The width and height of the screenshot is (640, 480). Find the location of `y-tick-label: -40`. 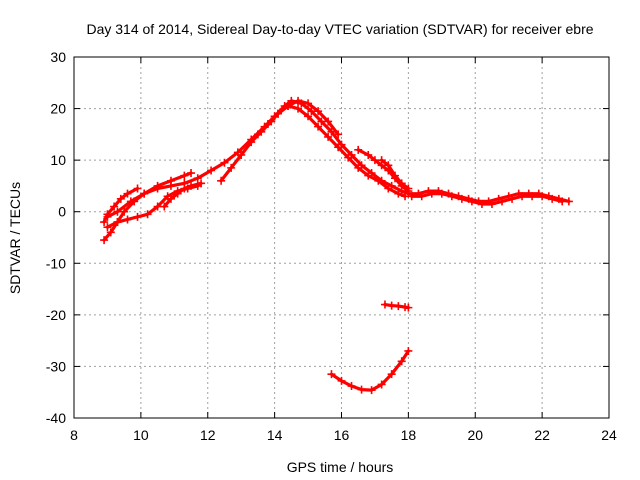

y-tick-label: -40 is located at coordinates (56, 418).